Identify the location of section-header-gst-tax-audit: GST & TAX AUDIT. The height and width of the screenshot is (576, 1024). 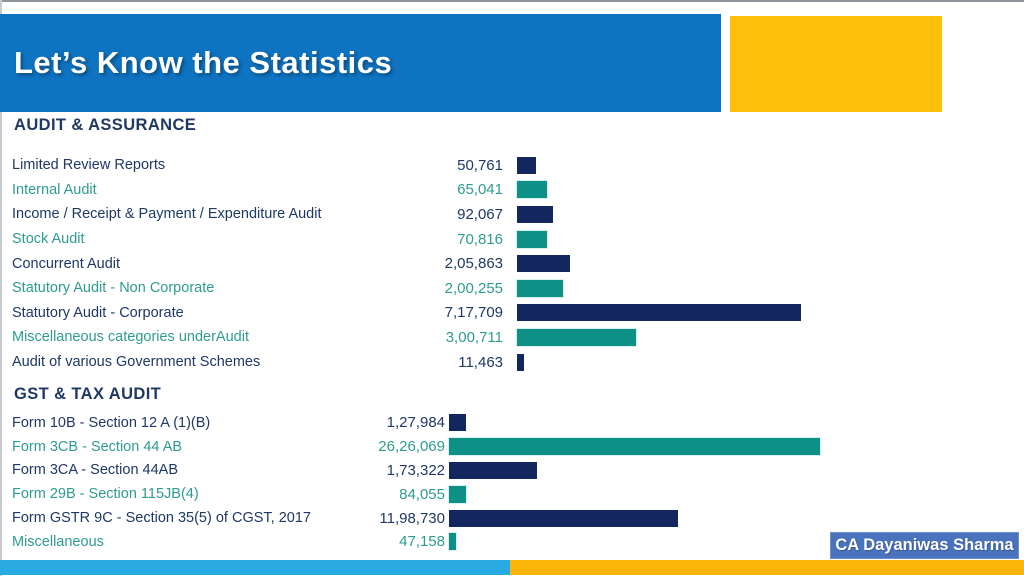
(88, 394).